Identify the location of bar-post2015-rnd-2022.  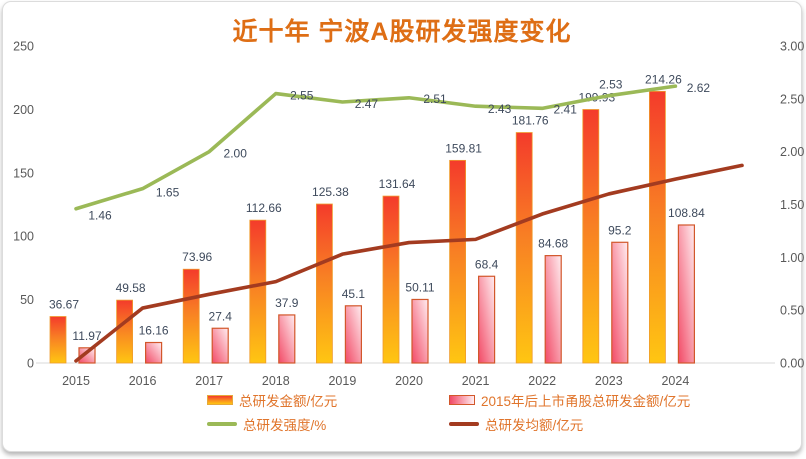
(553, 309).